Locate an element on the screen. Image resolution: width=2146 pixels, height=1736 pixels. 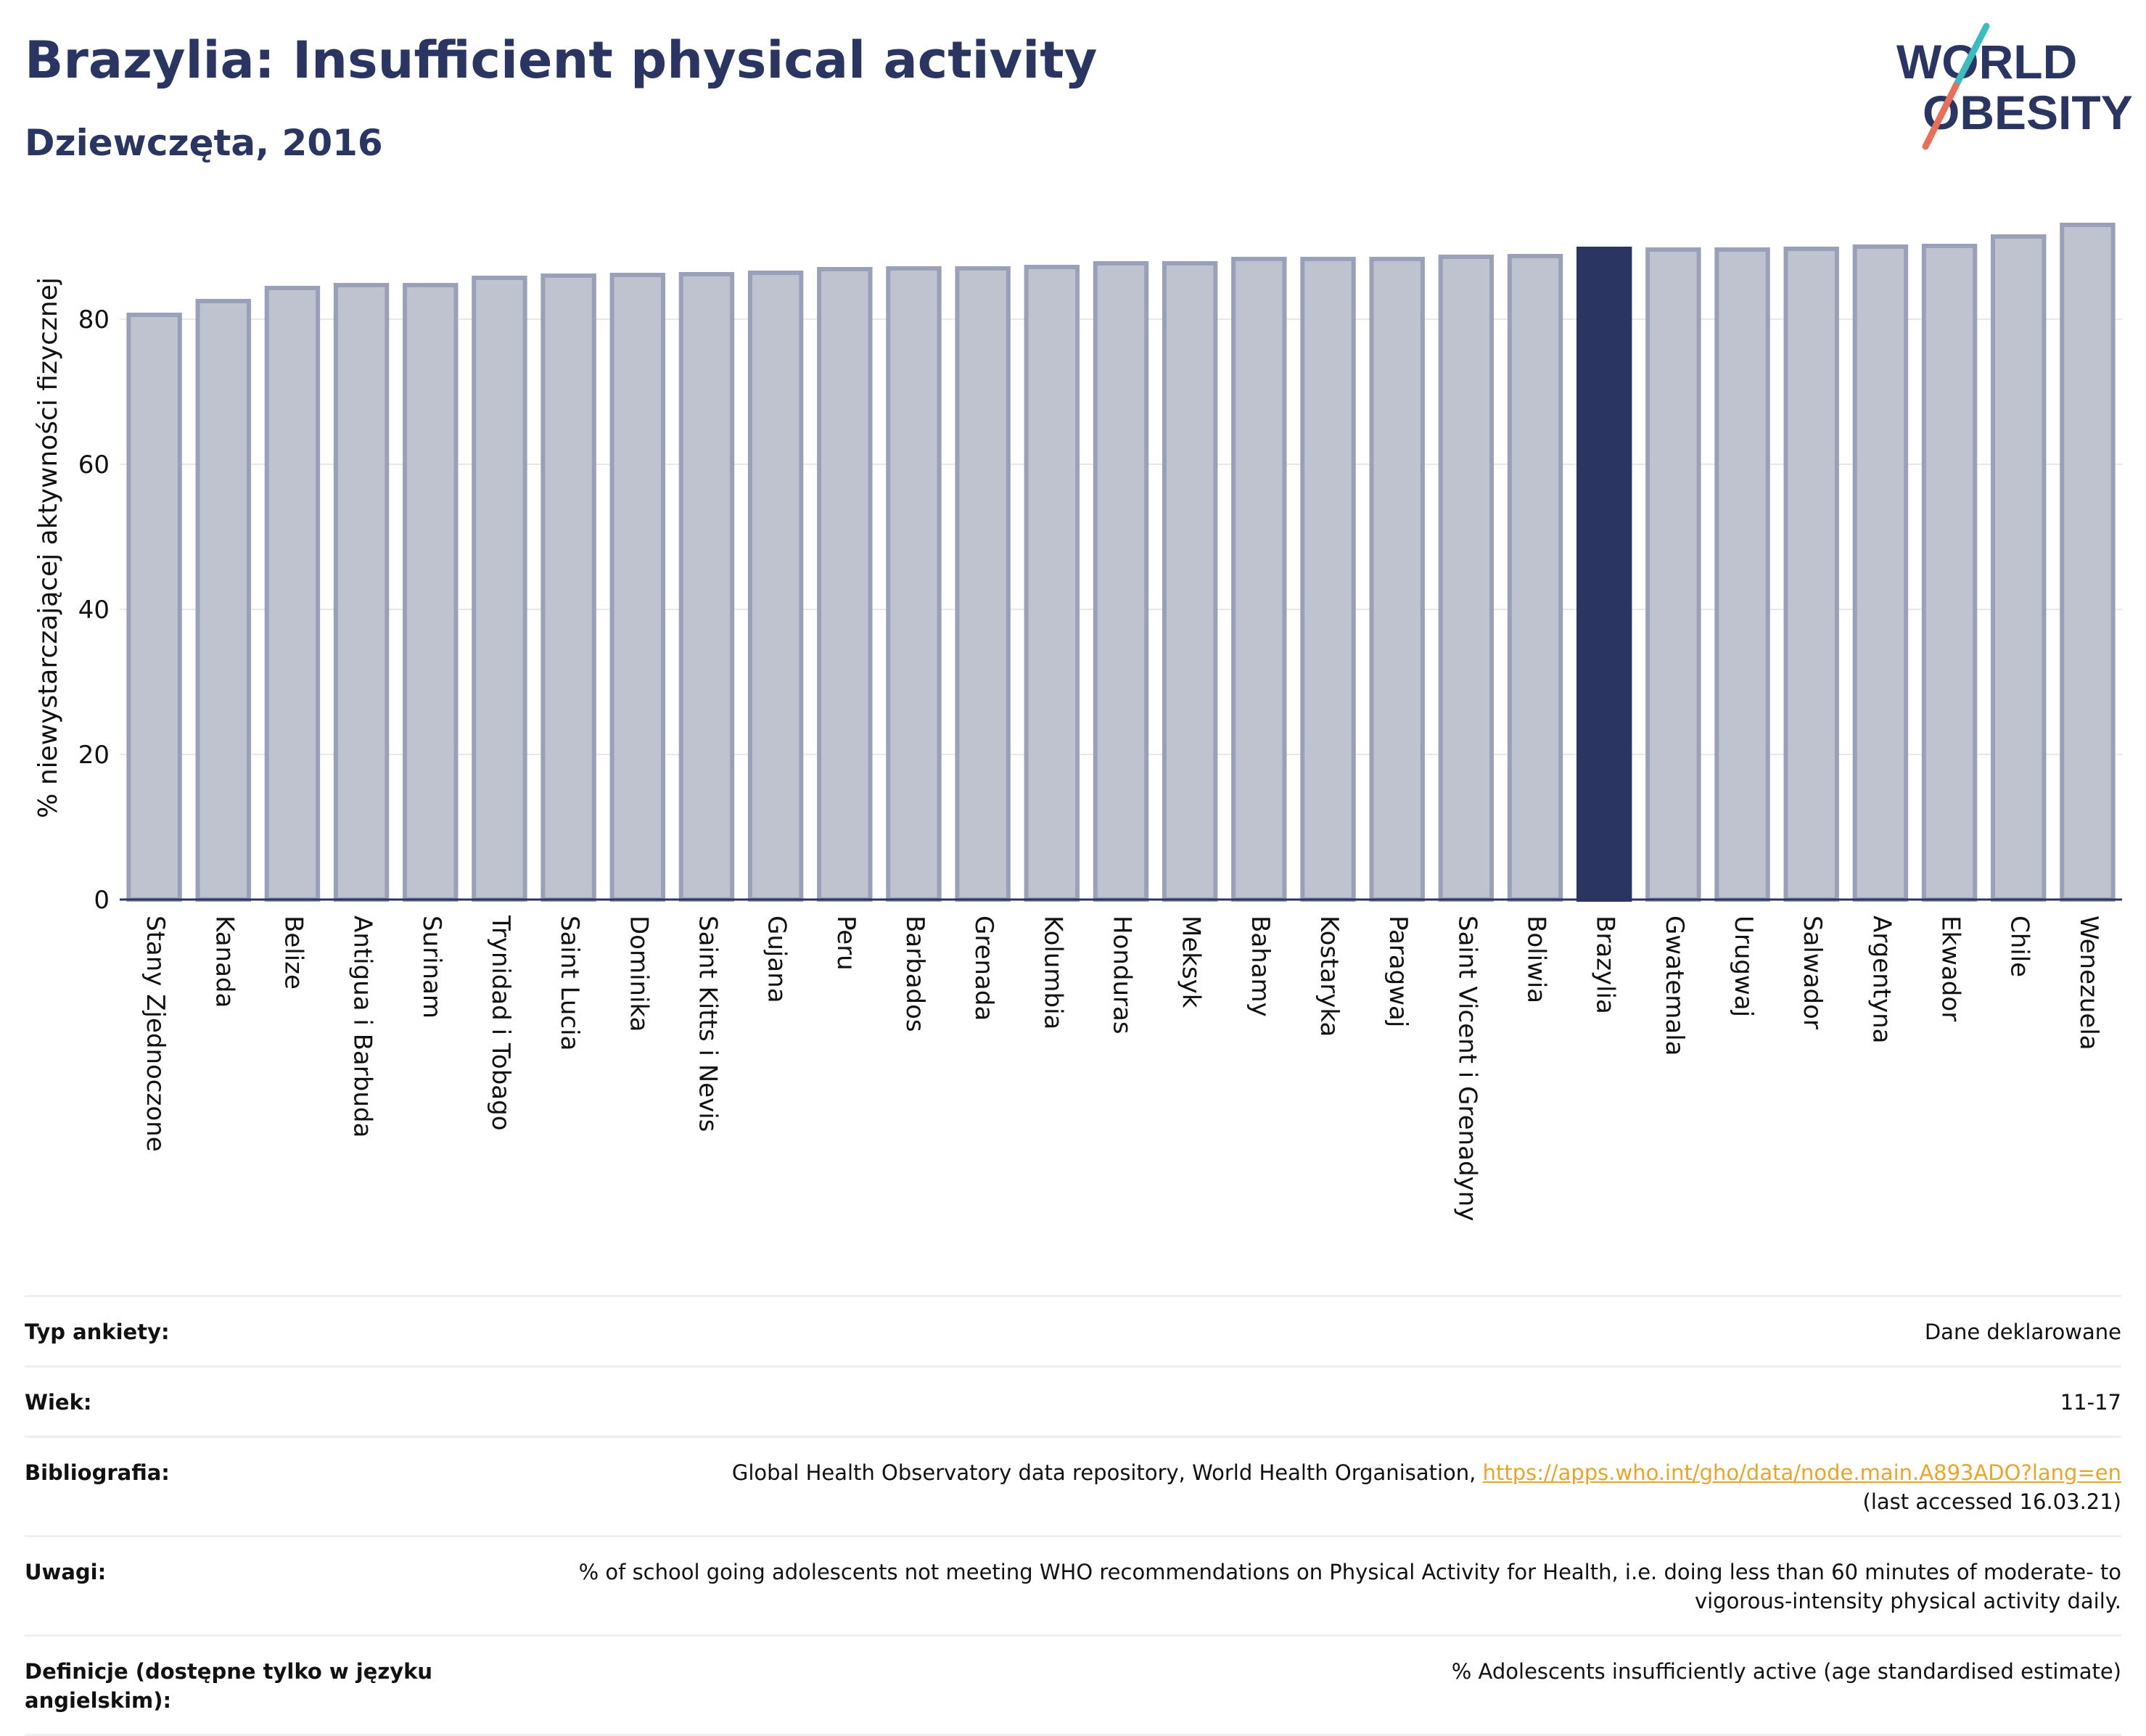
bar-ekwador is located at coordinates (1949, 573).